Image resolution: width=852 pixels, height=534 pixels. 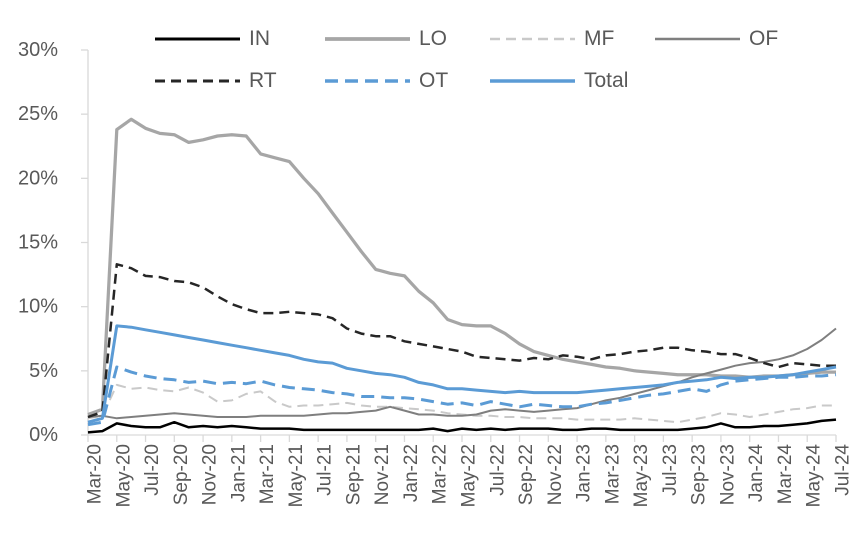 I want to click on legend-item-total: Total, so click(x=559, y=81).